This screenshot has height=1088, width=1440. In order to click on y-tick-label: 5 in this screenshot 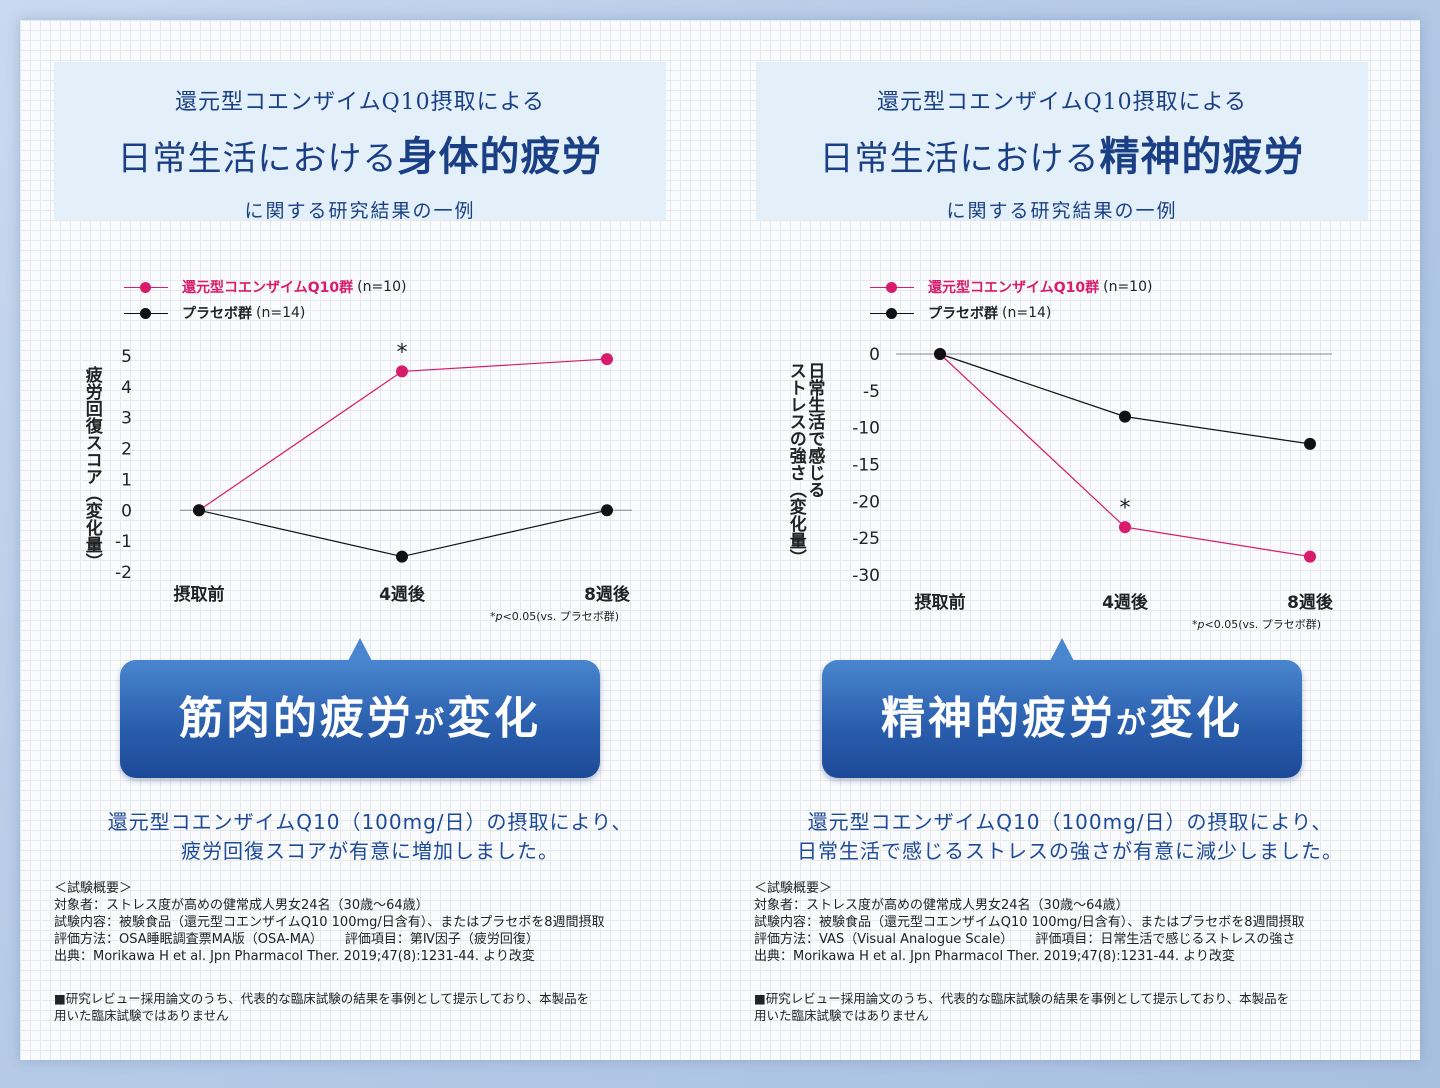, I will do `click(126, 357)`.